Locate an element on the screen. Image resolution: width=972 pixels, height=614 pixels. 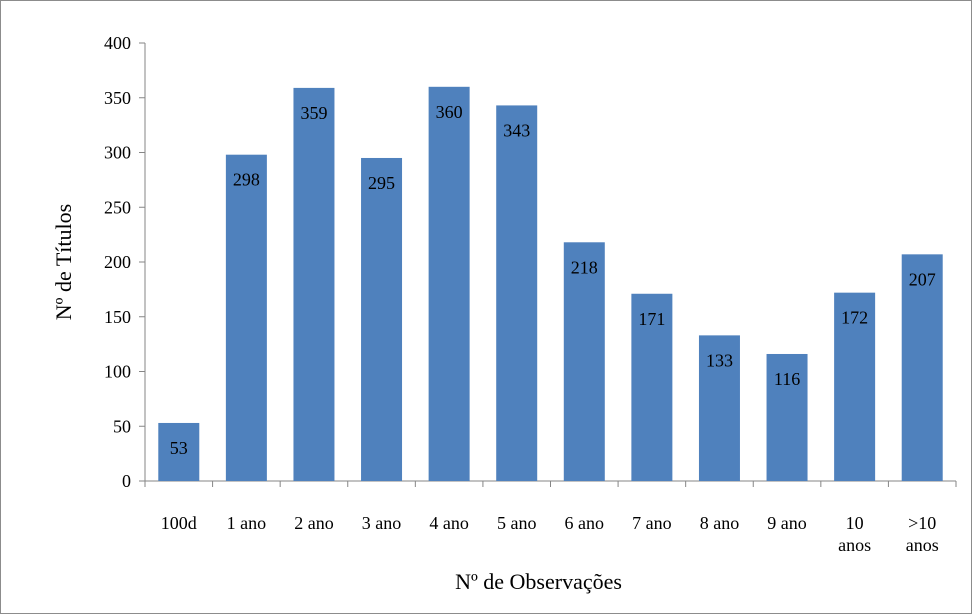
x-tick-label: >10 is located at coordinates (922, 523).